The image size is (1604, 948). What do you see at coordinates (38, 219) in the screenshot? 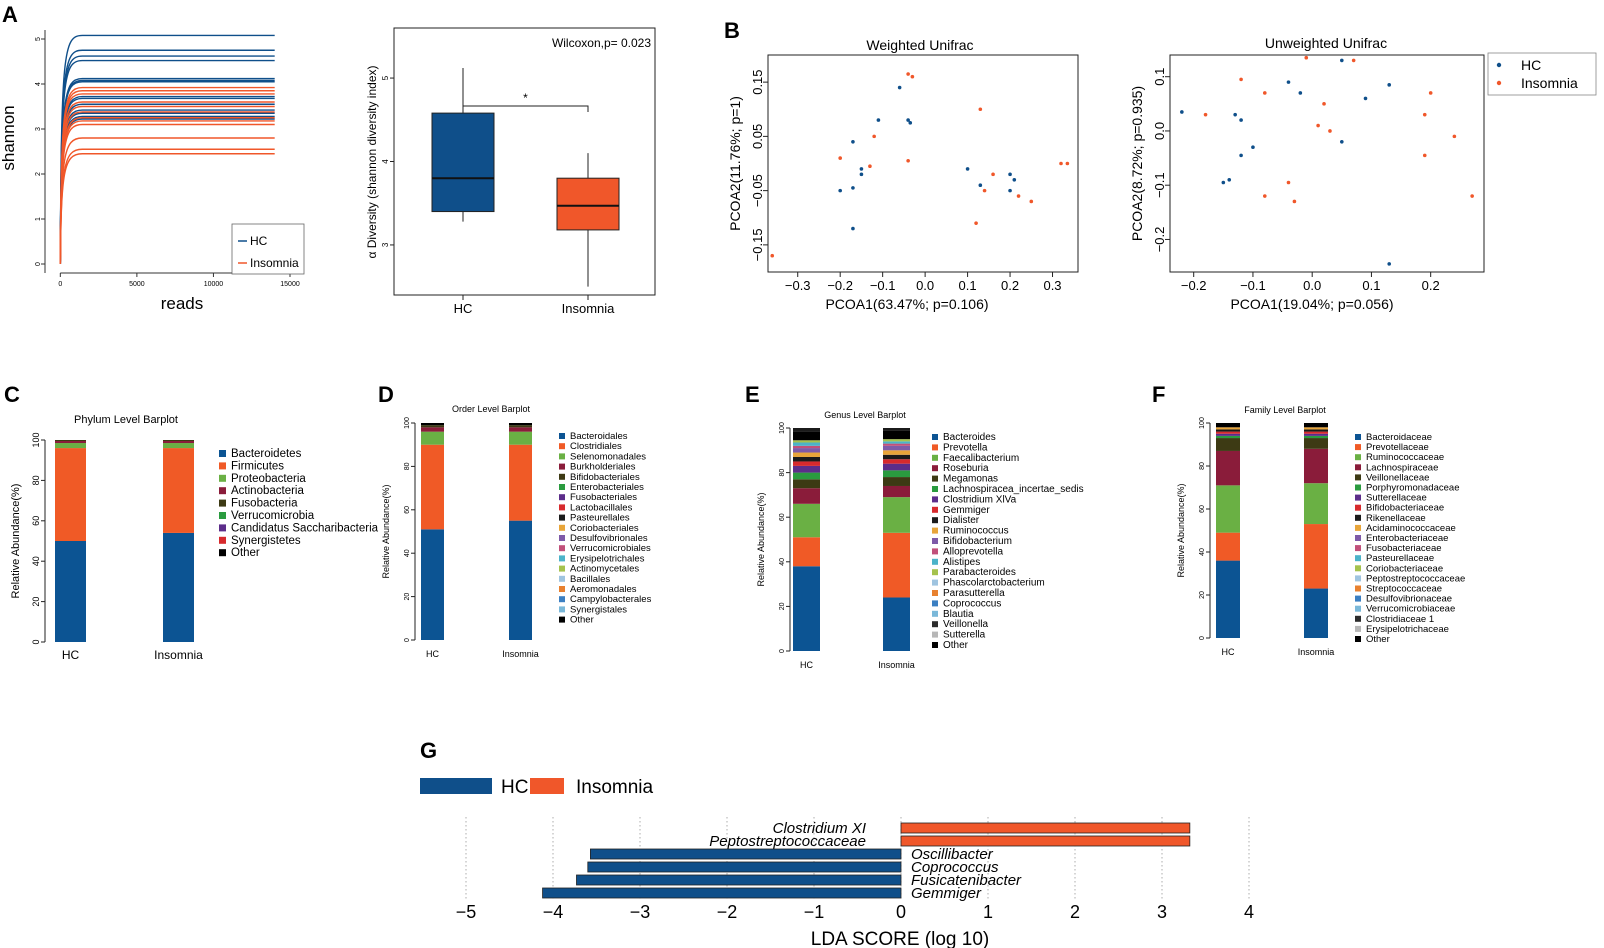
I see `y-tick-label: 1` at bounding box center [38, 219].